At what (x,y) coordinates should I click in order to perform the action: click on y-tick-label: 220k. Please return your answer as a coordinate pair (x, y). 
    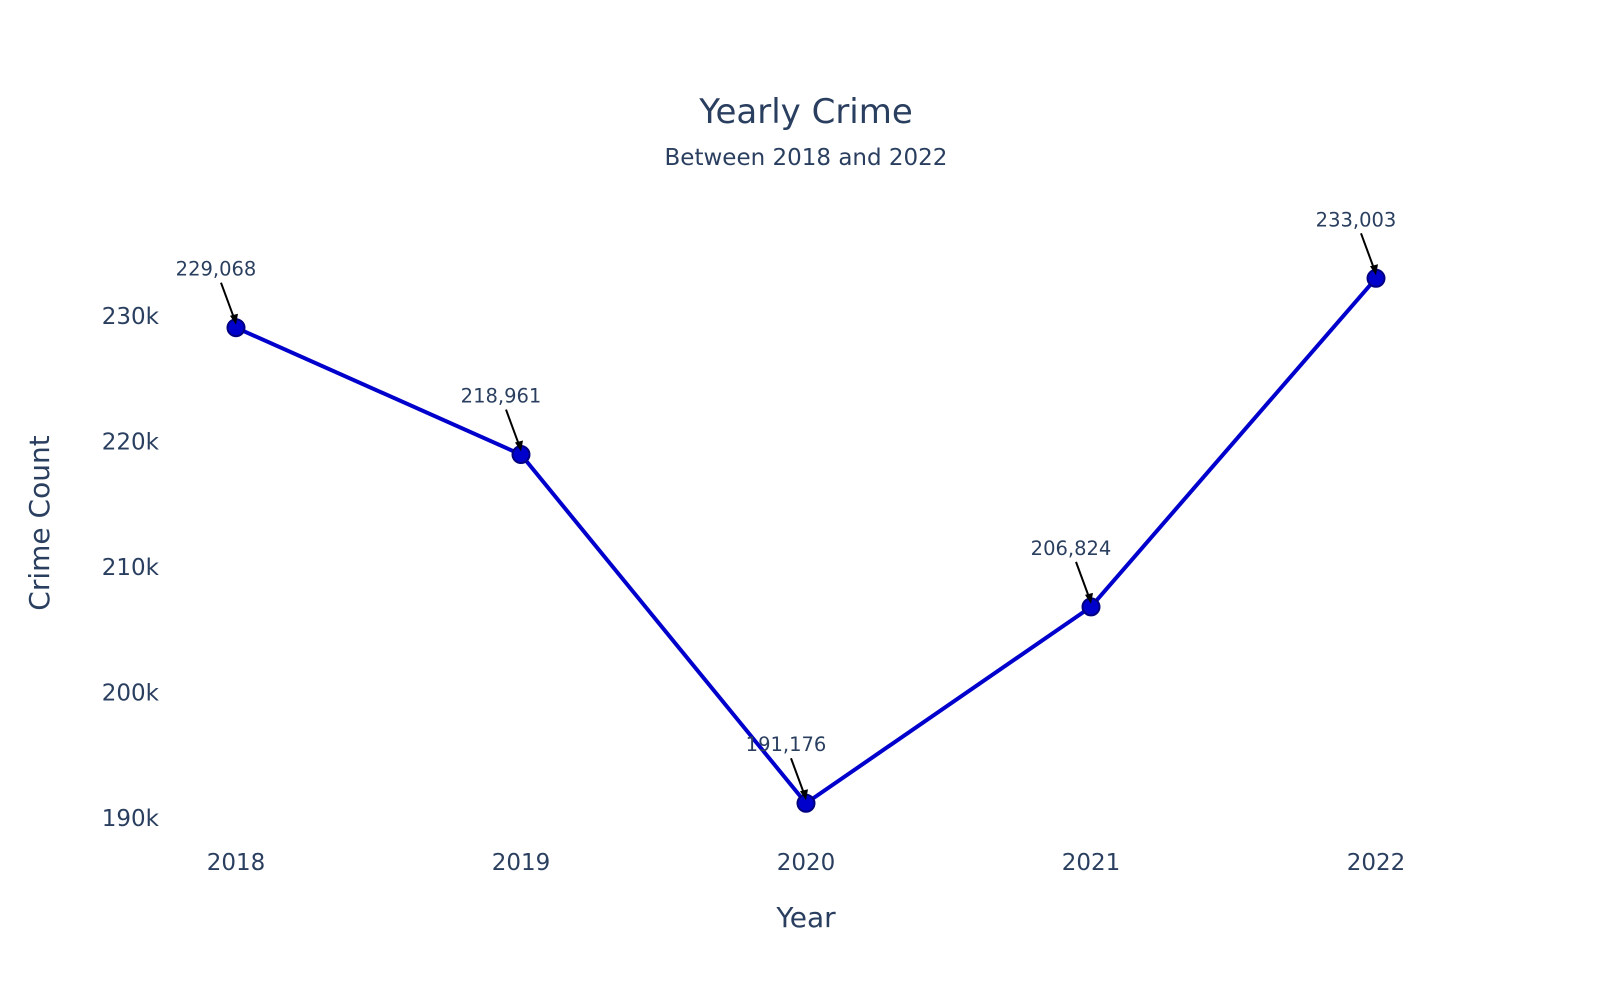
    Looking at the image, I should click on (131, 443).